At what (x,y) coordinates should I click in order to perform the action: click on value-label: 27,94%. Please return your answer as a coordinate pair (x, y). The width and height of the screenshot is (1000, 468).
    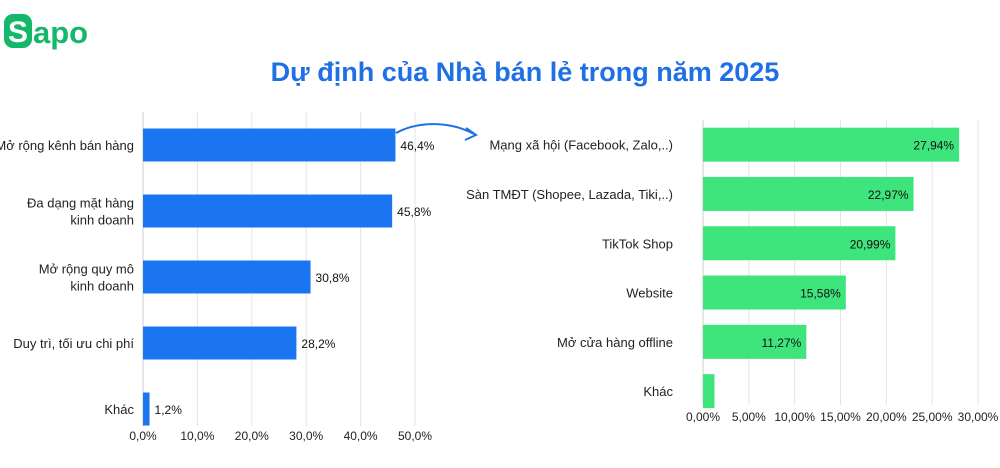
    Looking at the image, I should click on (933, 146).